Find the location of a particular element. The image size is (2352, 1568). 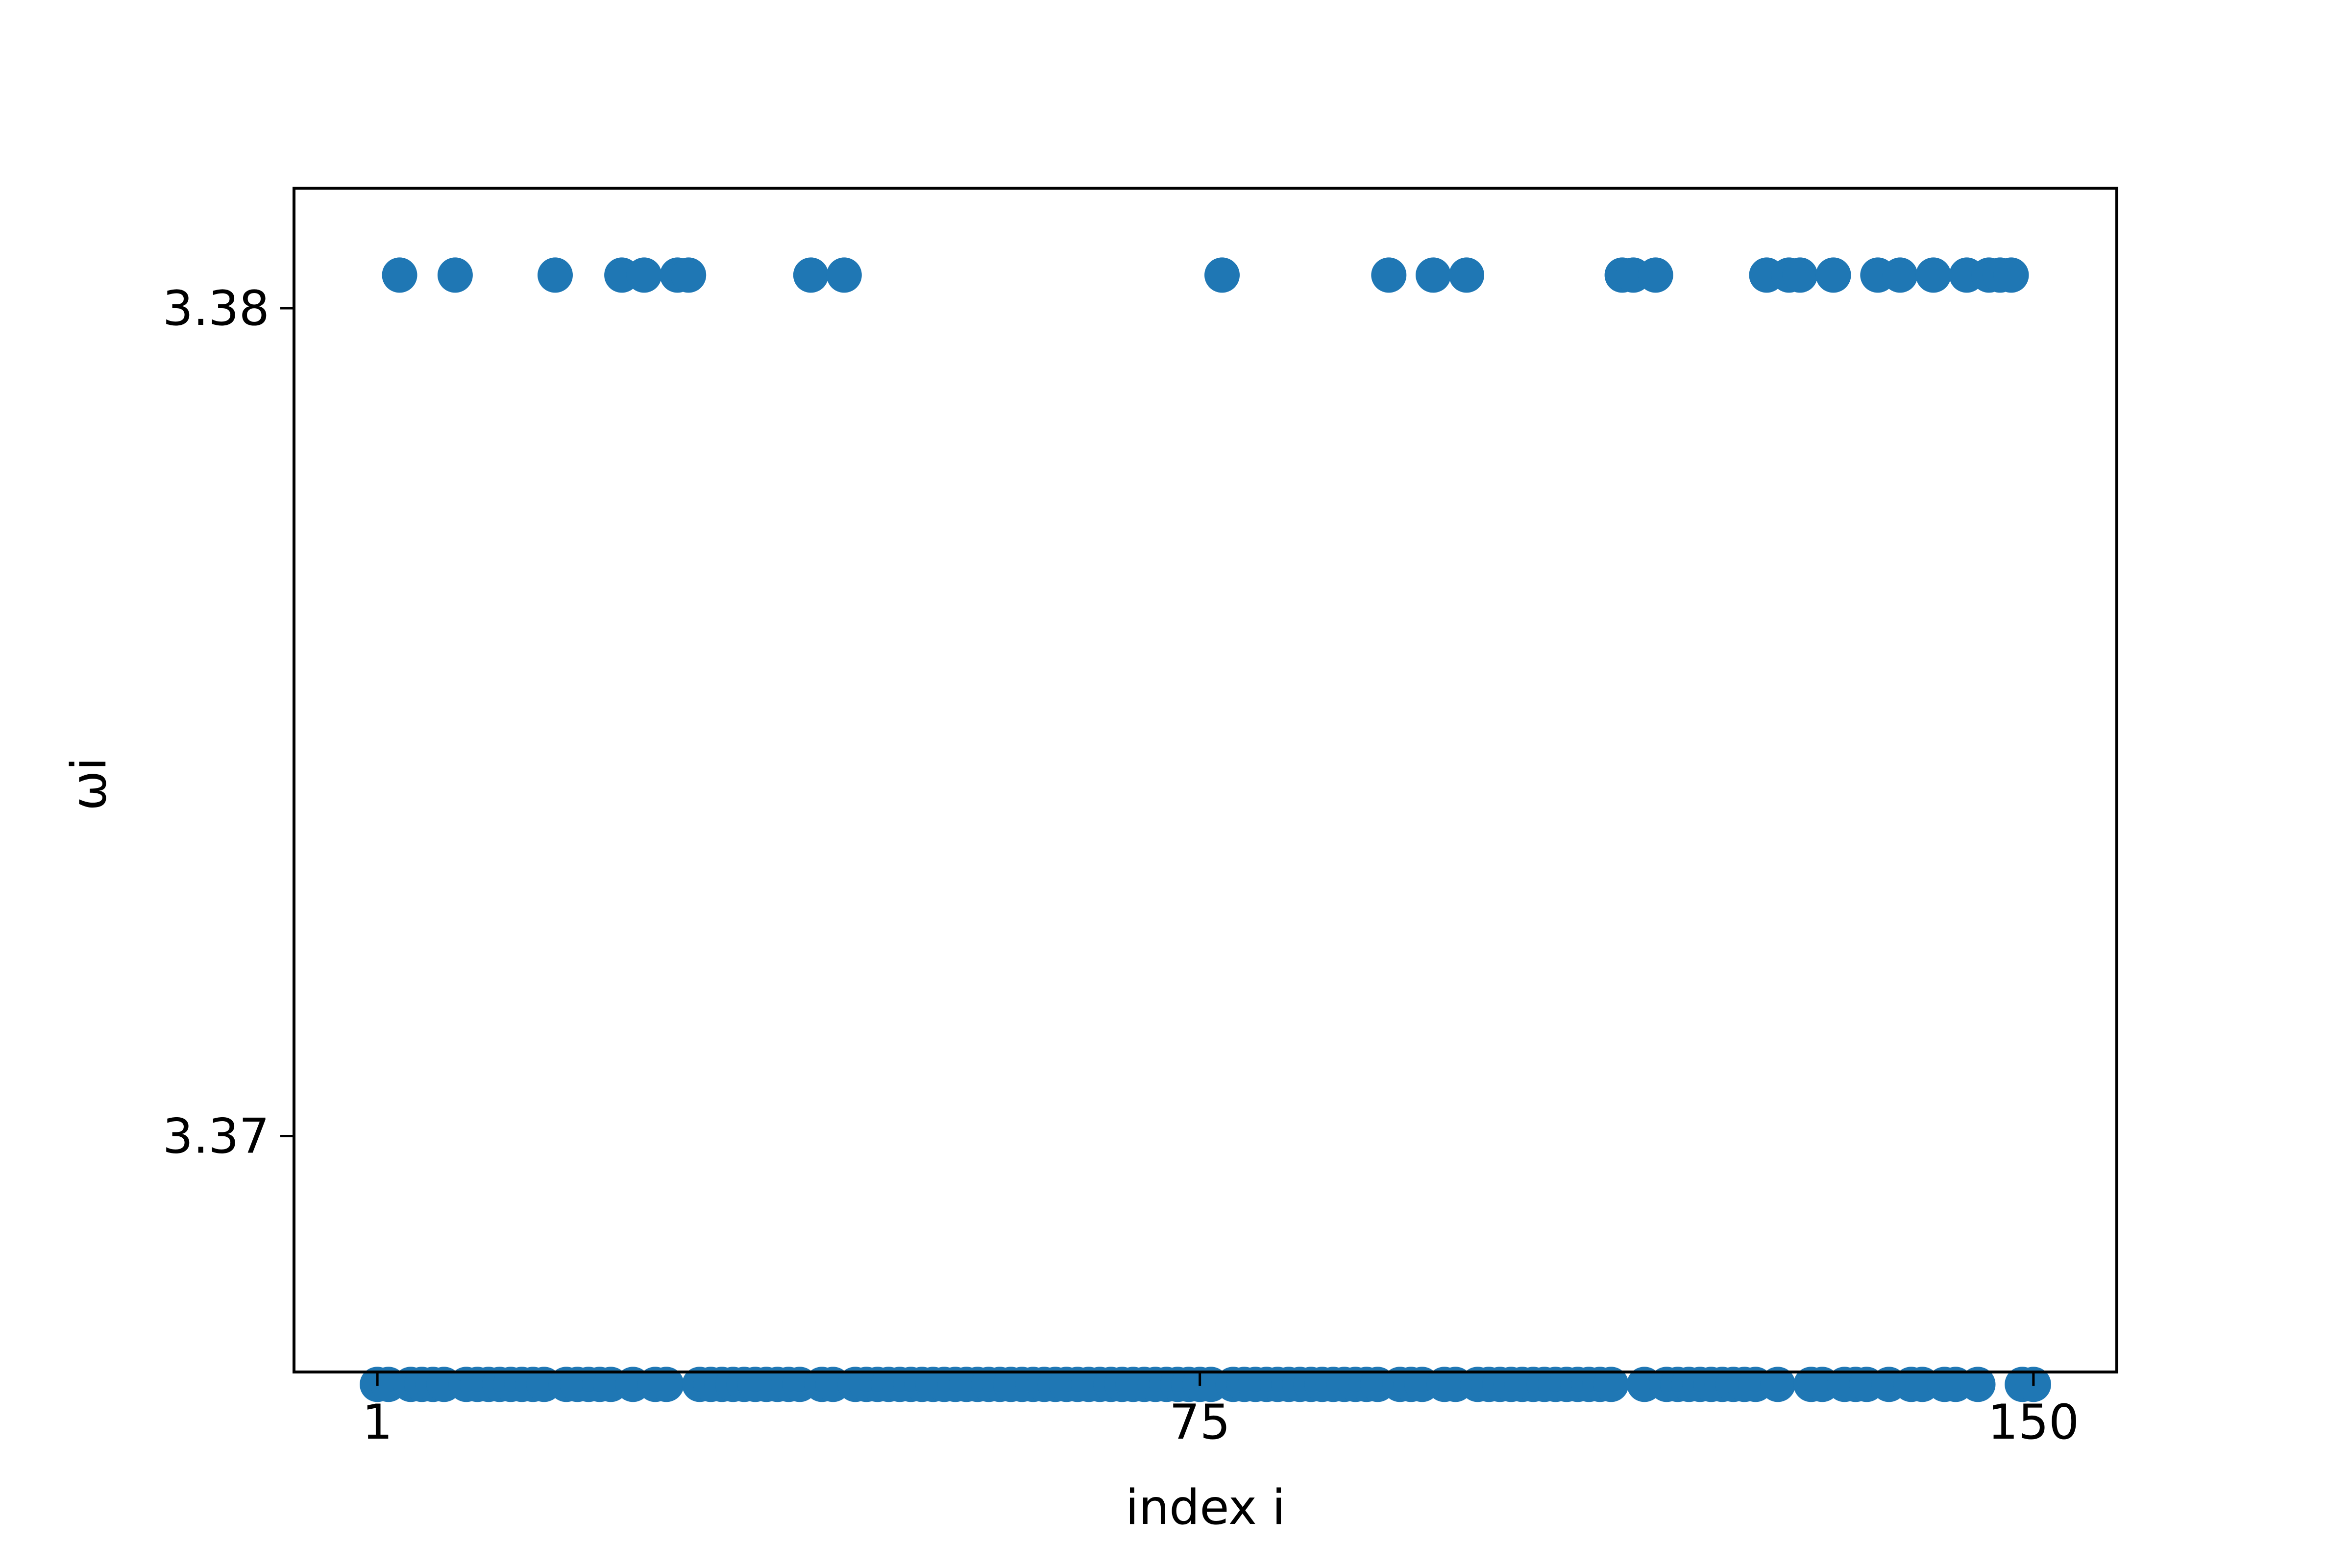

y-tick-label: 3.38 is located at coordinates (217, 309).